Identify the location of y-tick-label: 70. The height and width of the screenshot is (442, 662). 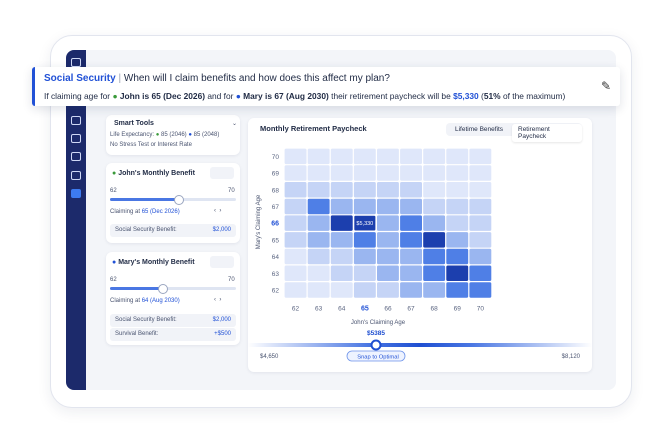
(276, 157).